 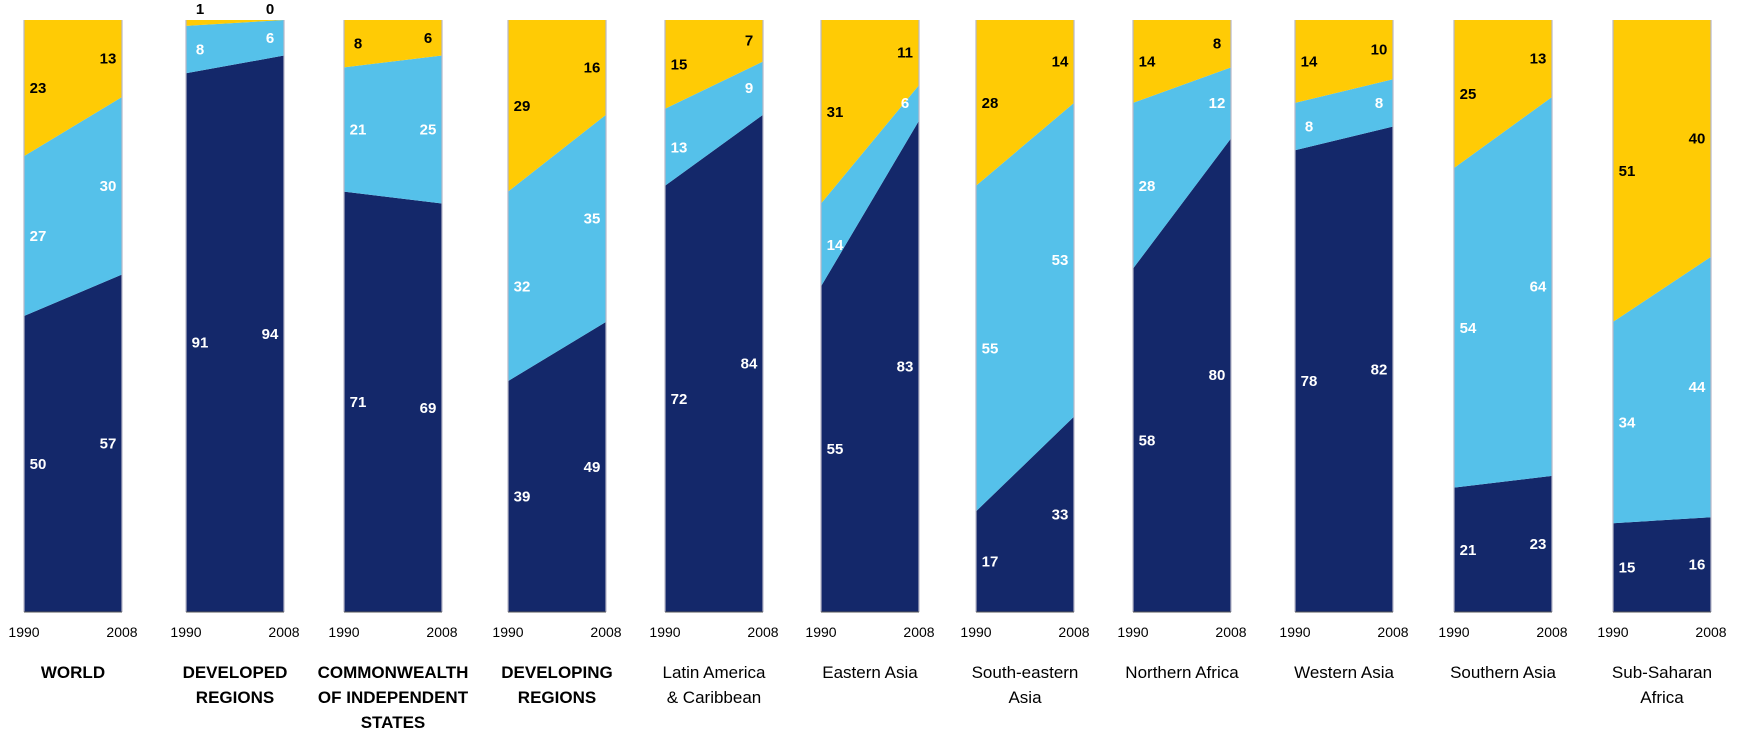 What do you see at coordinates (1182, 375) in the screenshot?
I see `panel-7-bottom-area` at bounding box center [1182, 375].